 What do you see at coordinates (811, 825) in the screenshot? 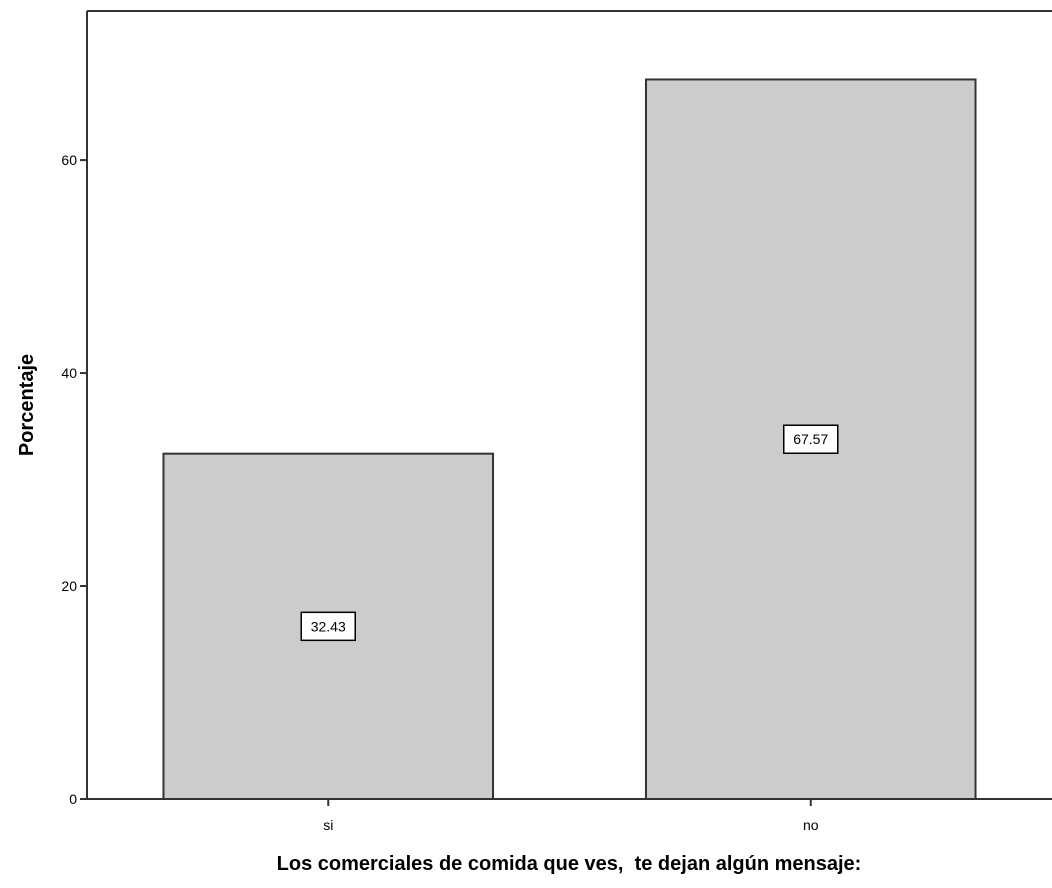
I see `x-tick-label: no` at bounding box center [811, 825].